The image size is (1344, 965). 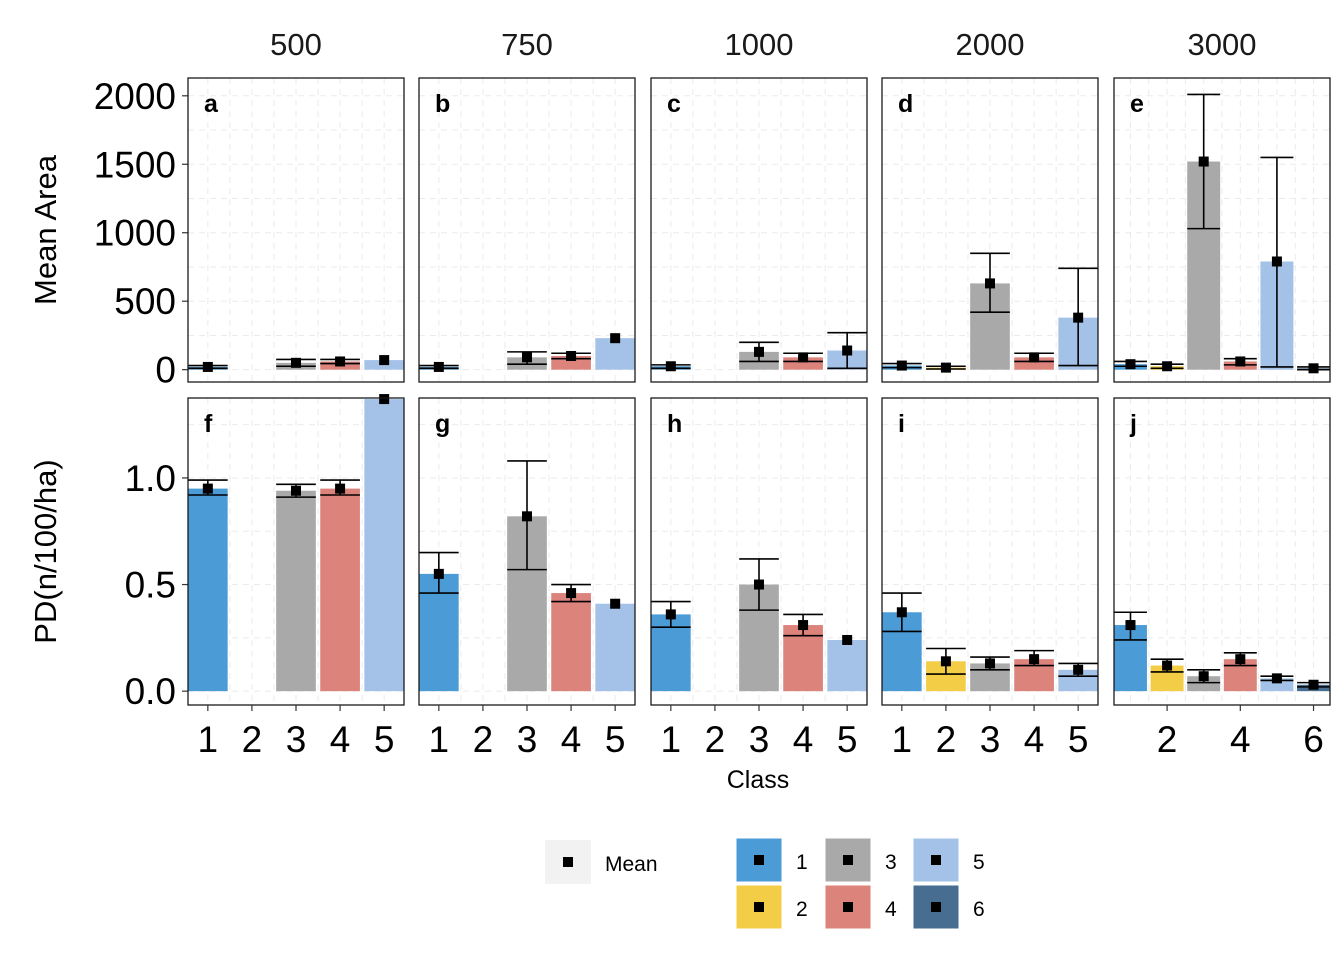 I want to click on legend-label-class-1: 1, so click(x=802, y=862).